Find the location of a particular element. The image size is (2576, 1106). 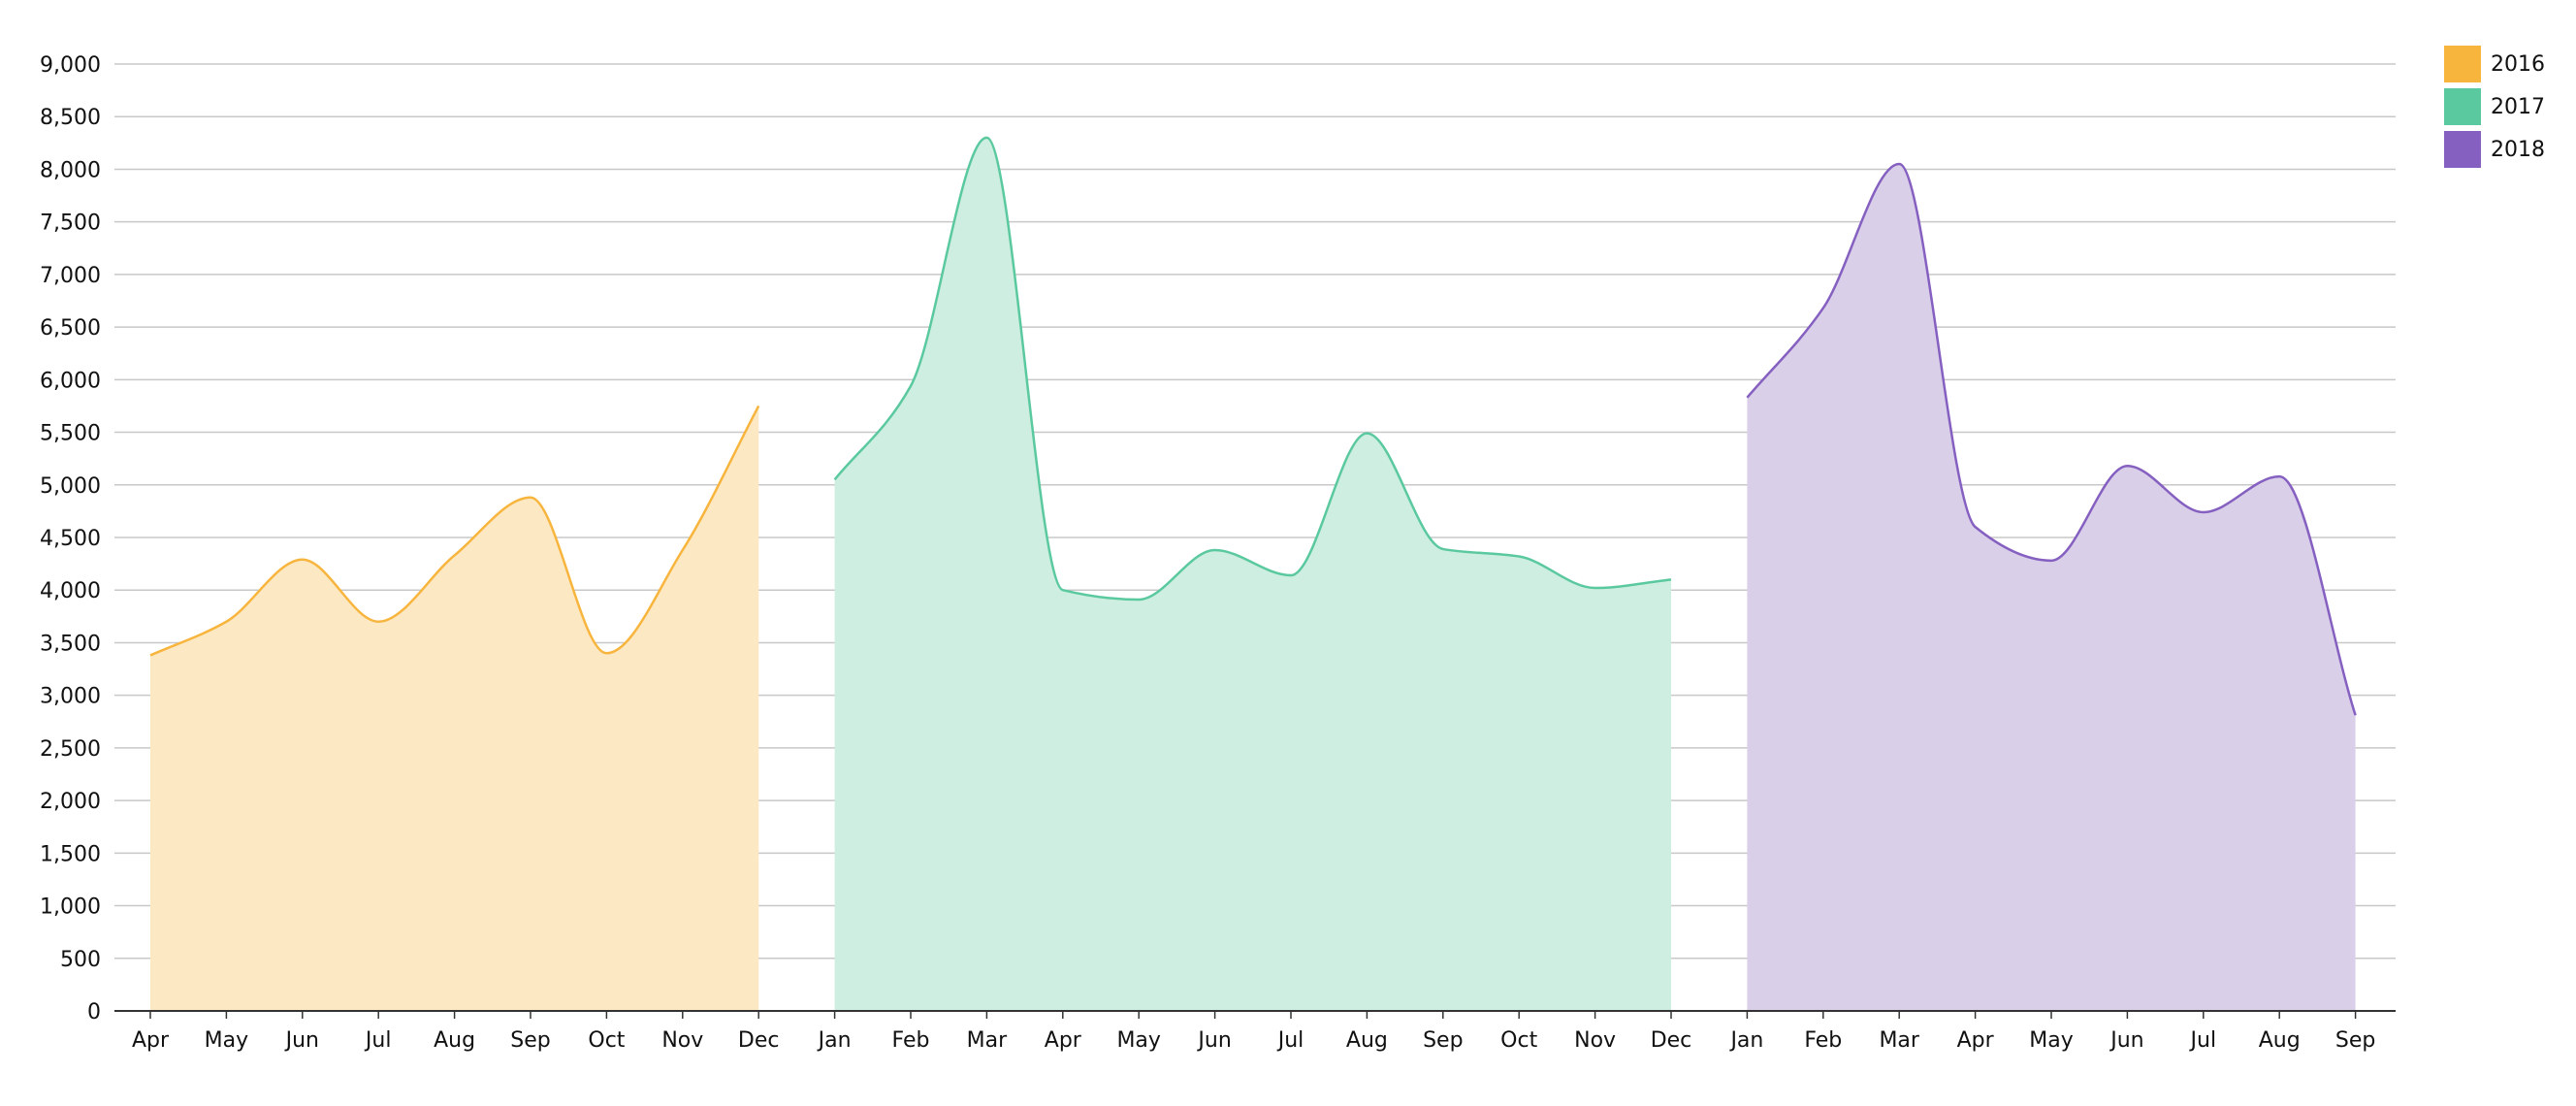

y-tick-label: 5,000 is located at coordinates (70, 487).